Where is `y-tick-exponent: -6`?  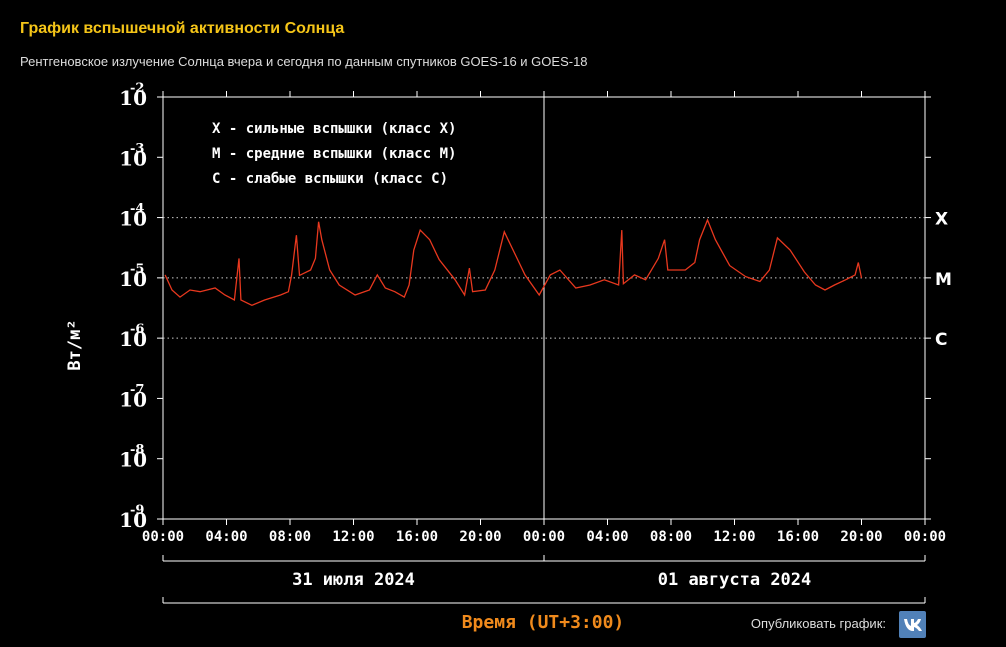
y-tick-exponent: -6 is located at coordinates (137, 329).